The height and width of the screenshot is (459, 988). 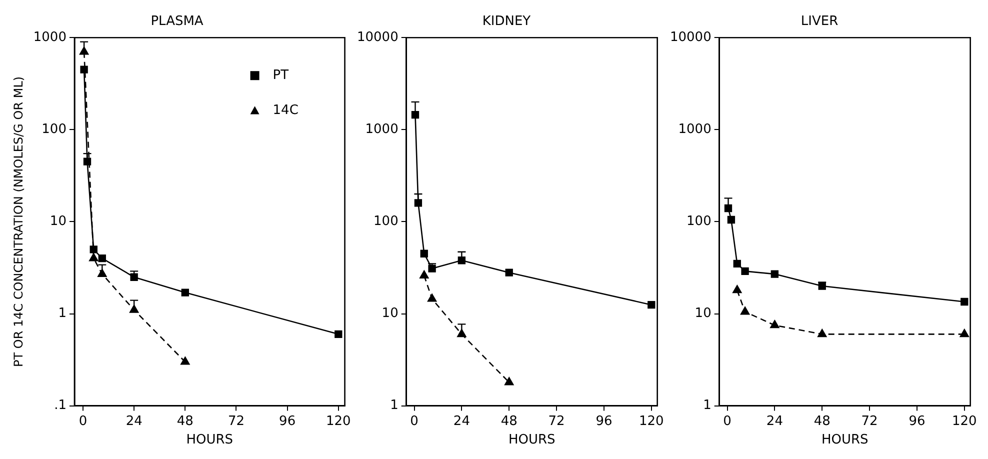 What do you see at coordinates (280, 75) in the screenshot?
I see `legend-label: PT` at bounding box center [280, 75].